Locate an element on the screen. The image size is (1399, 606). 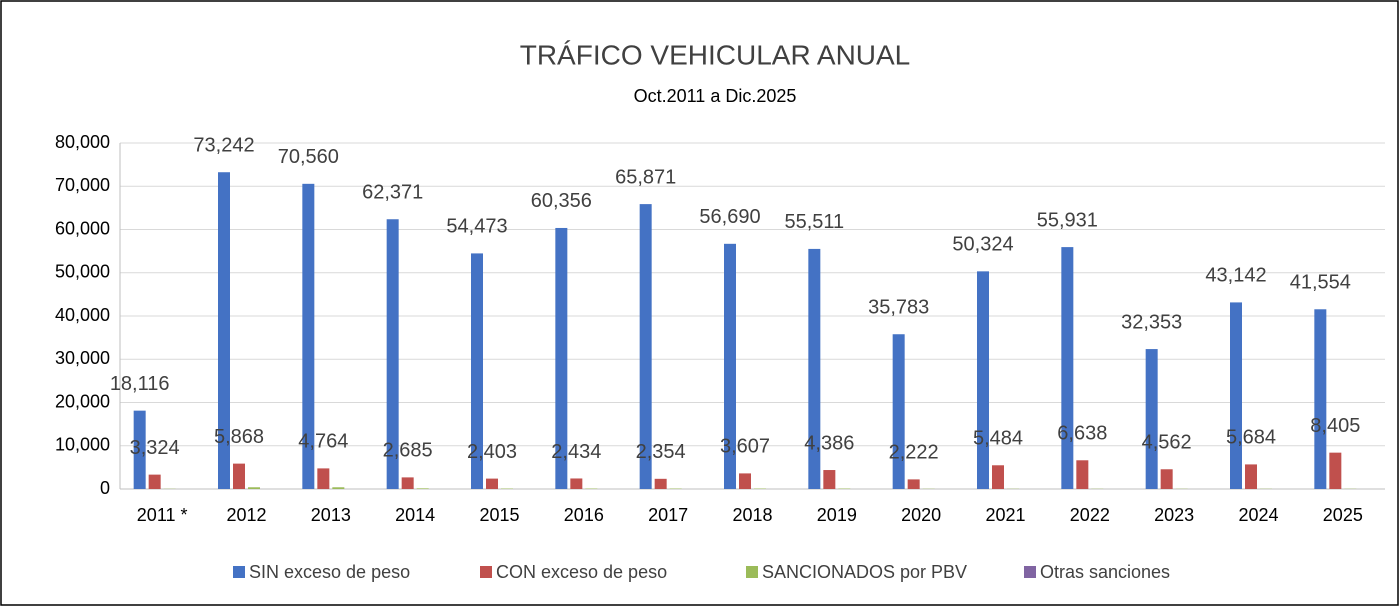
data-label: 18,116 is located at coordinates (140, 384).